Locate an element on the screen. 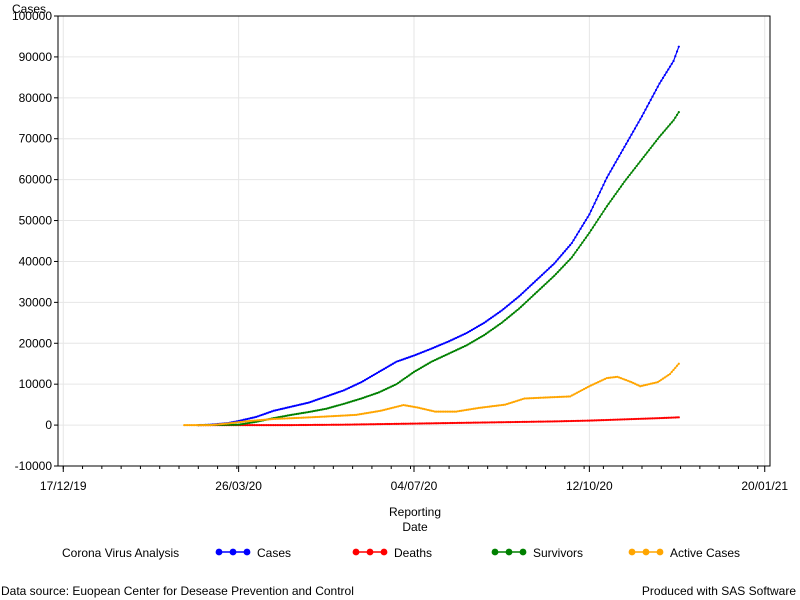 This screenshot has height=600, width=800. legend-label: Cases is located at coordinates (274, 553).